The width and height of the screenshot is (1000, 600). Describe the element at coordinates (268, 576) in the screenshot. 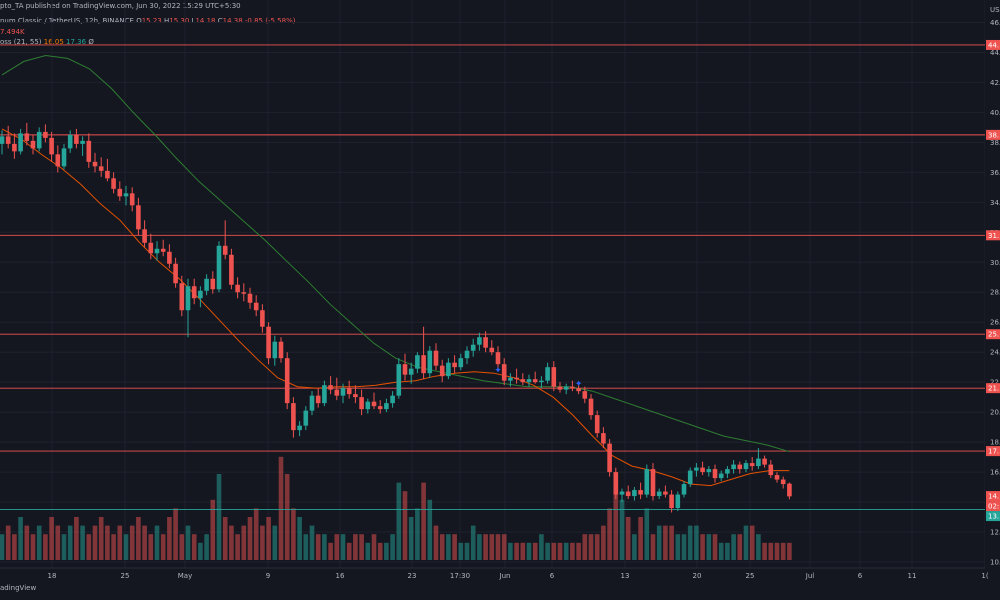

I see `time-tick-label: 9` at that location.